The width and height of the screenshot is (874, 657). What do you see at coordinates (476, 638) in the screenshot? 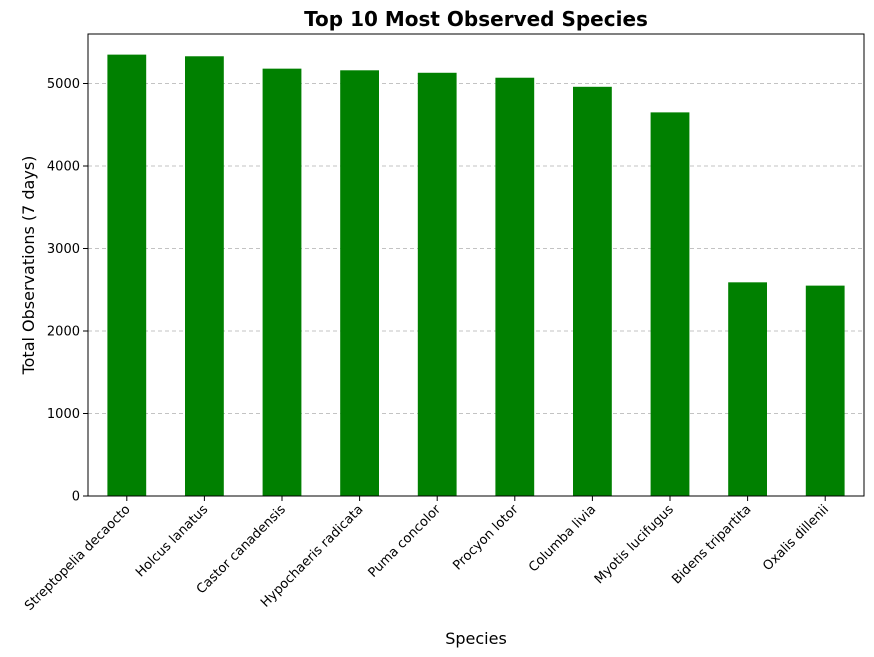
I see `x-axis-label: Species` at bounding box center [476, 638].